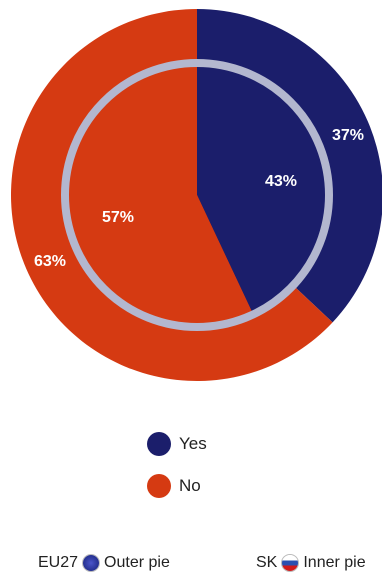  What do you see at coordinates (281, 181) in the screenshot?
I see `inner-yes-label: 43%` at bounding box center [281, 181].